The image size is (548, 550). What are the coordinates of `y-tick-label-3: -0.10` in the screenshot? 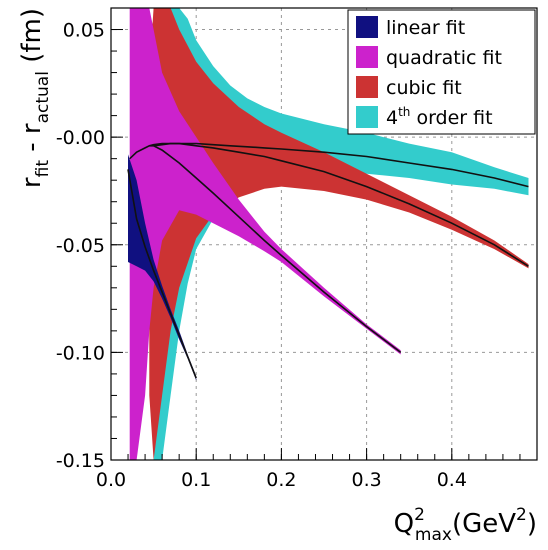 It's located at (80, 353).